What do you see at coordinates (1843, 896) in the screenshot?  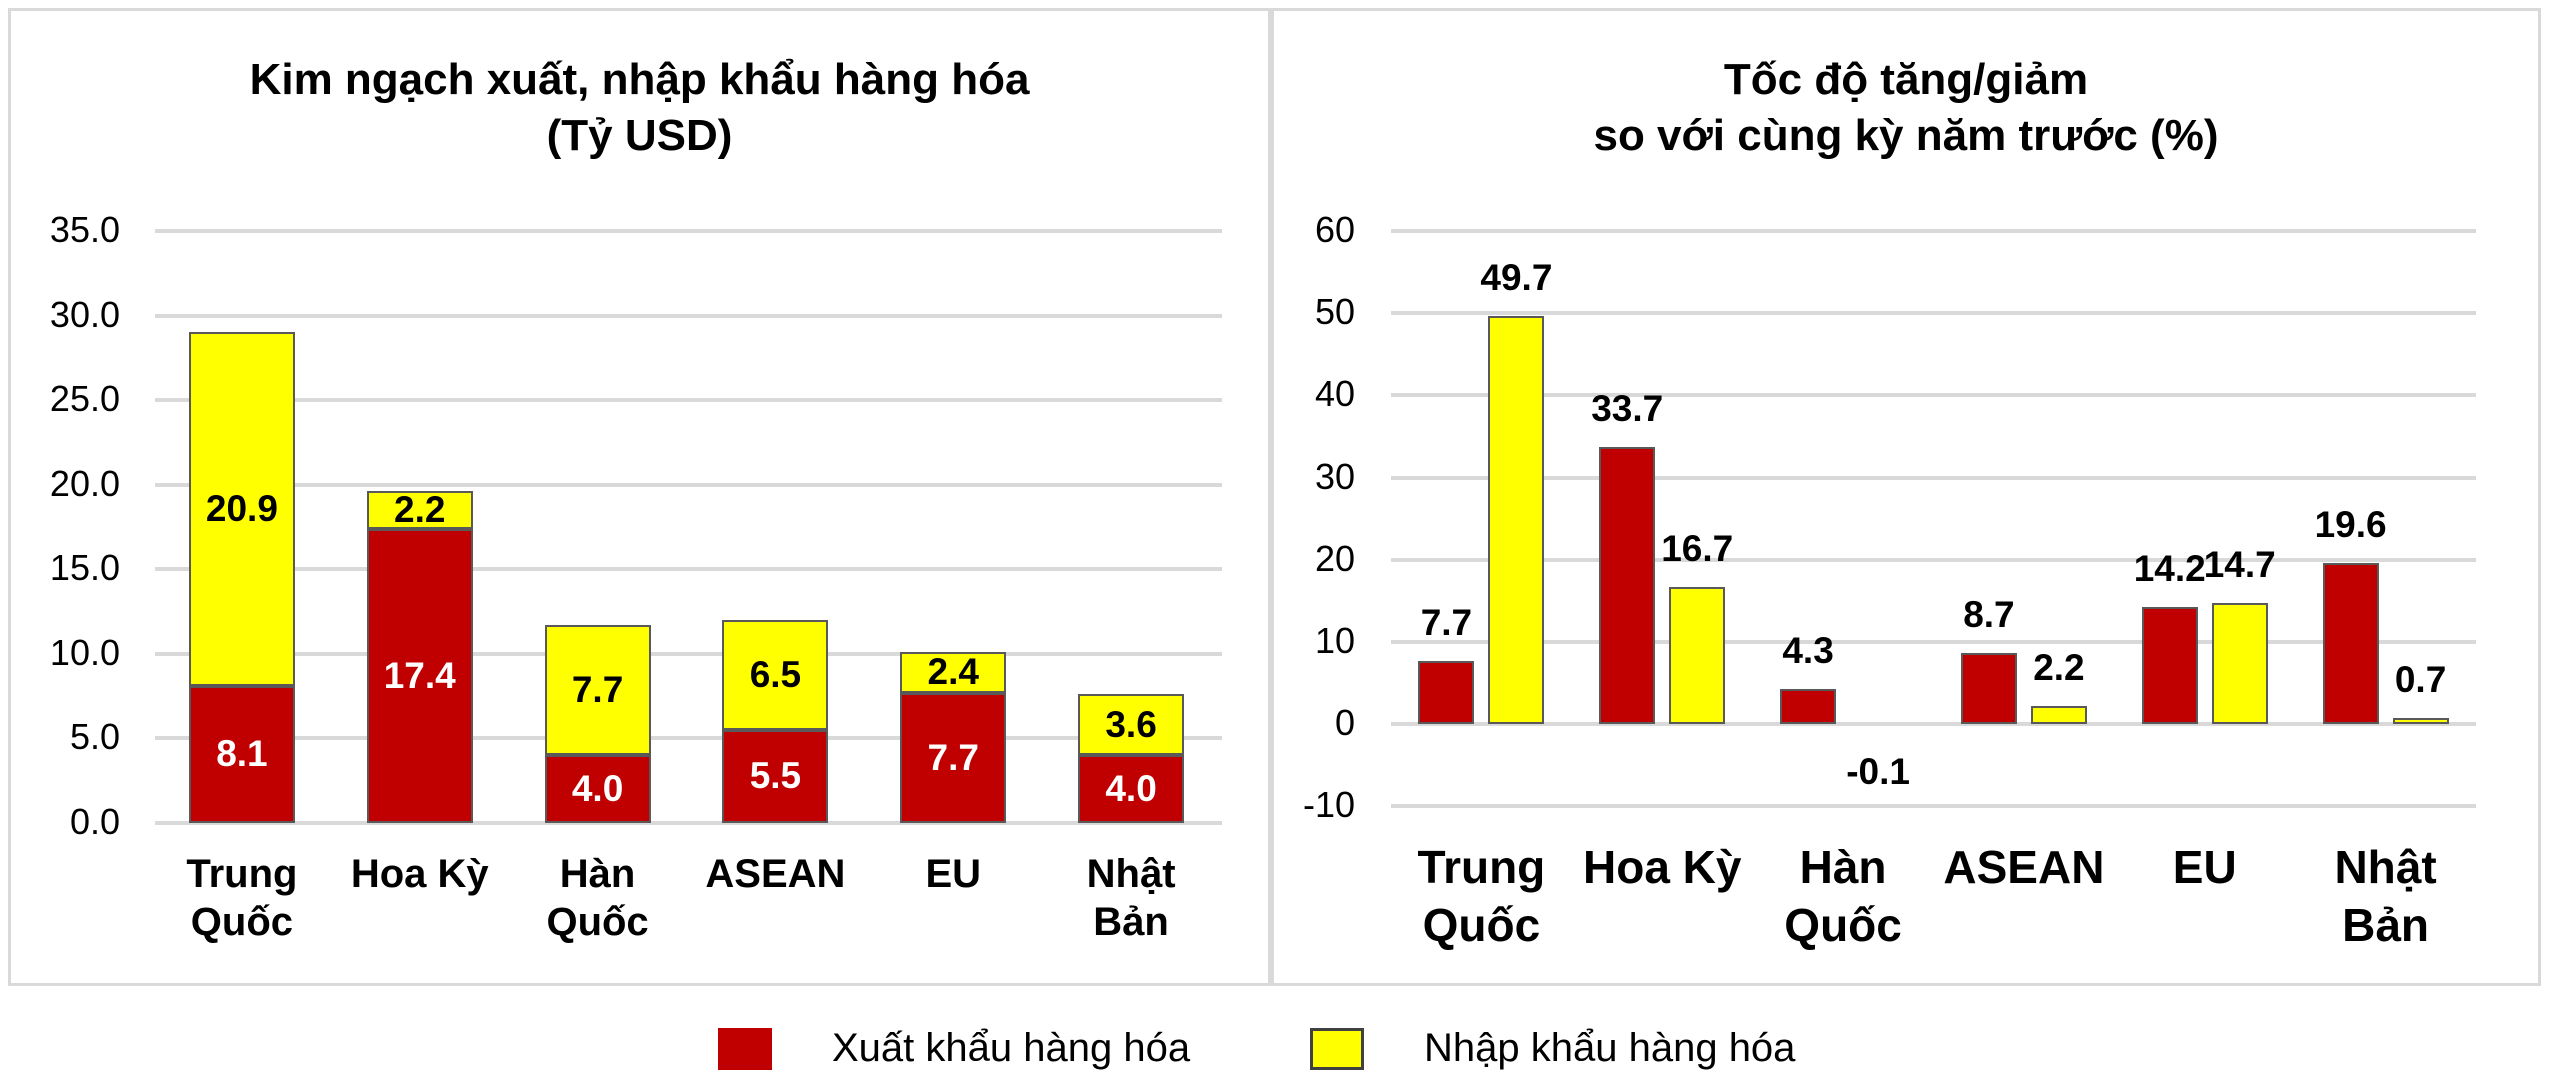 I see `right-category-label: Hàn Quốc` at bounding box center [1843, 896].